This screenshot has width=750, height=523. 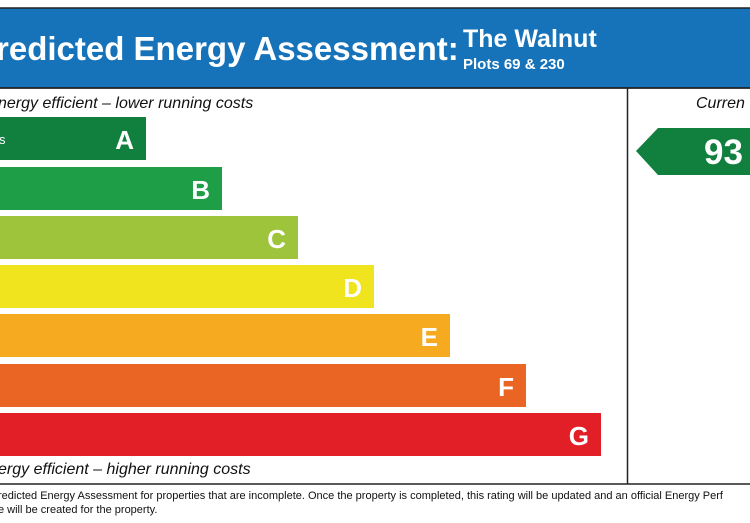 What do you see at coordinates (3, 139) in the screenshot?
I see `band-note: s` at bounding box center [3, 139].